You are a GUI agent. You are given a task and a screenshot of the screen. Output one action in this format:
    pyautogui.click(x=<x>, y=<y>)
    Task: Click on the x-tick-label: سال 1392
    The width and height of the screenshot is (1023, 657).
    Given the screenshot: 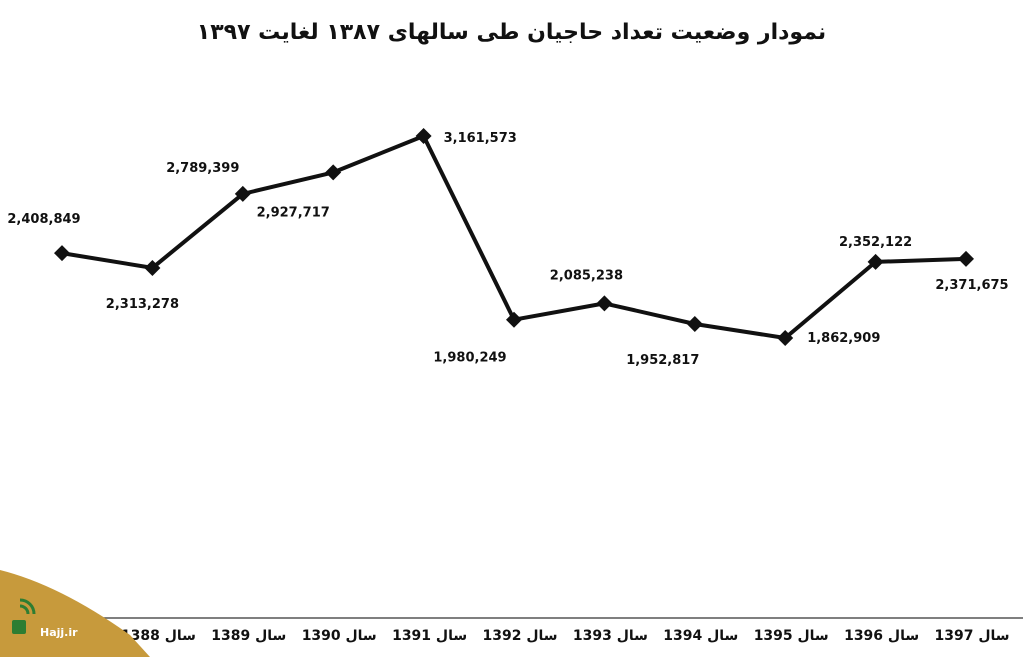 What is the action you would take?
    pyautogui.click(x=519, y=636)
    